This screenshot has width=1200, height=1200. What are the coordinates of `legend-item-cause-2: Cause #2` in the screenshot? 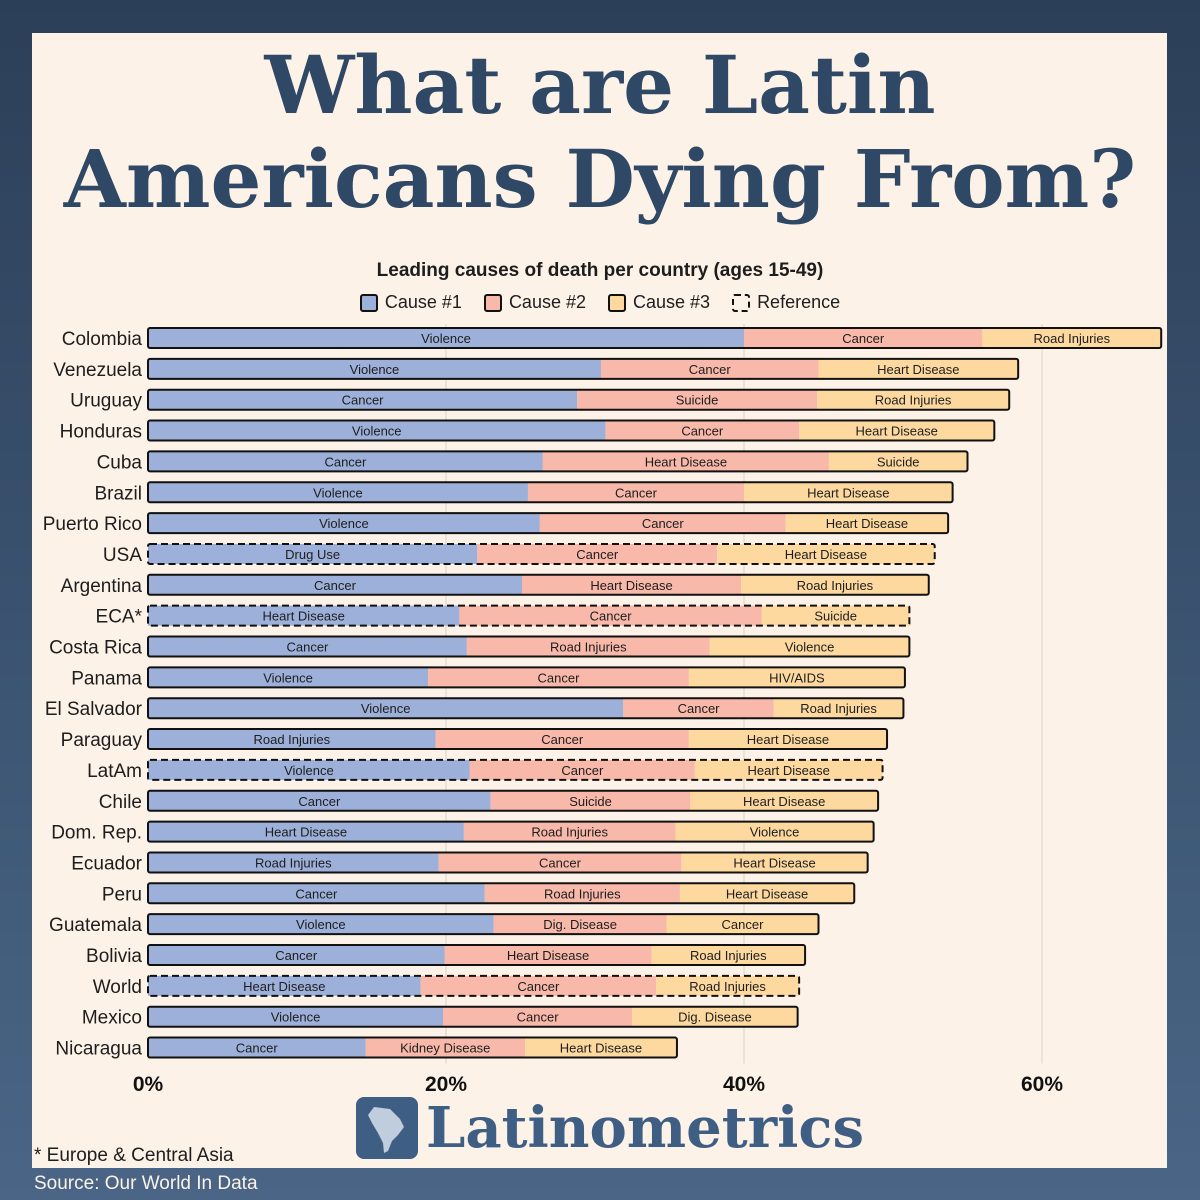 It's located at (534, 302).